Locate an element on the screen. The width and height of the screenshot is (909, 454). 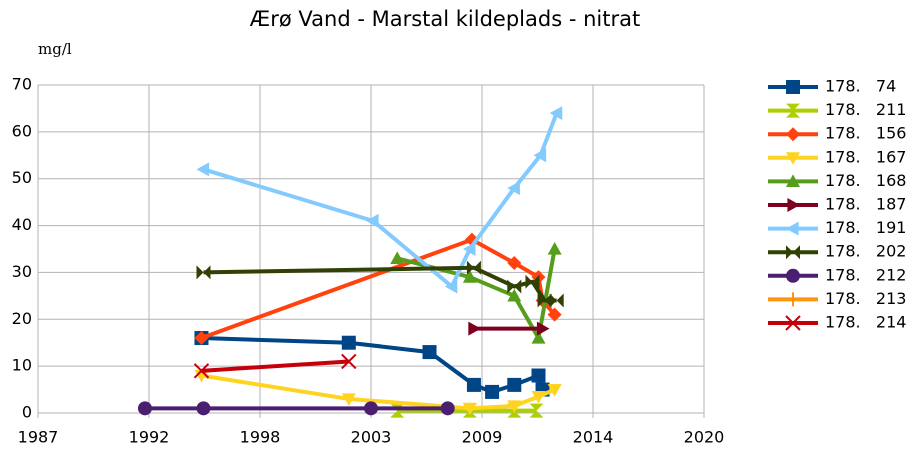
legend-label: 178. 212 is located at coordinates (865, 274).